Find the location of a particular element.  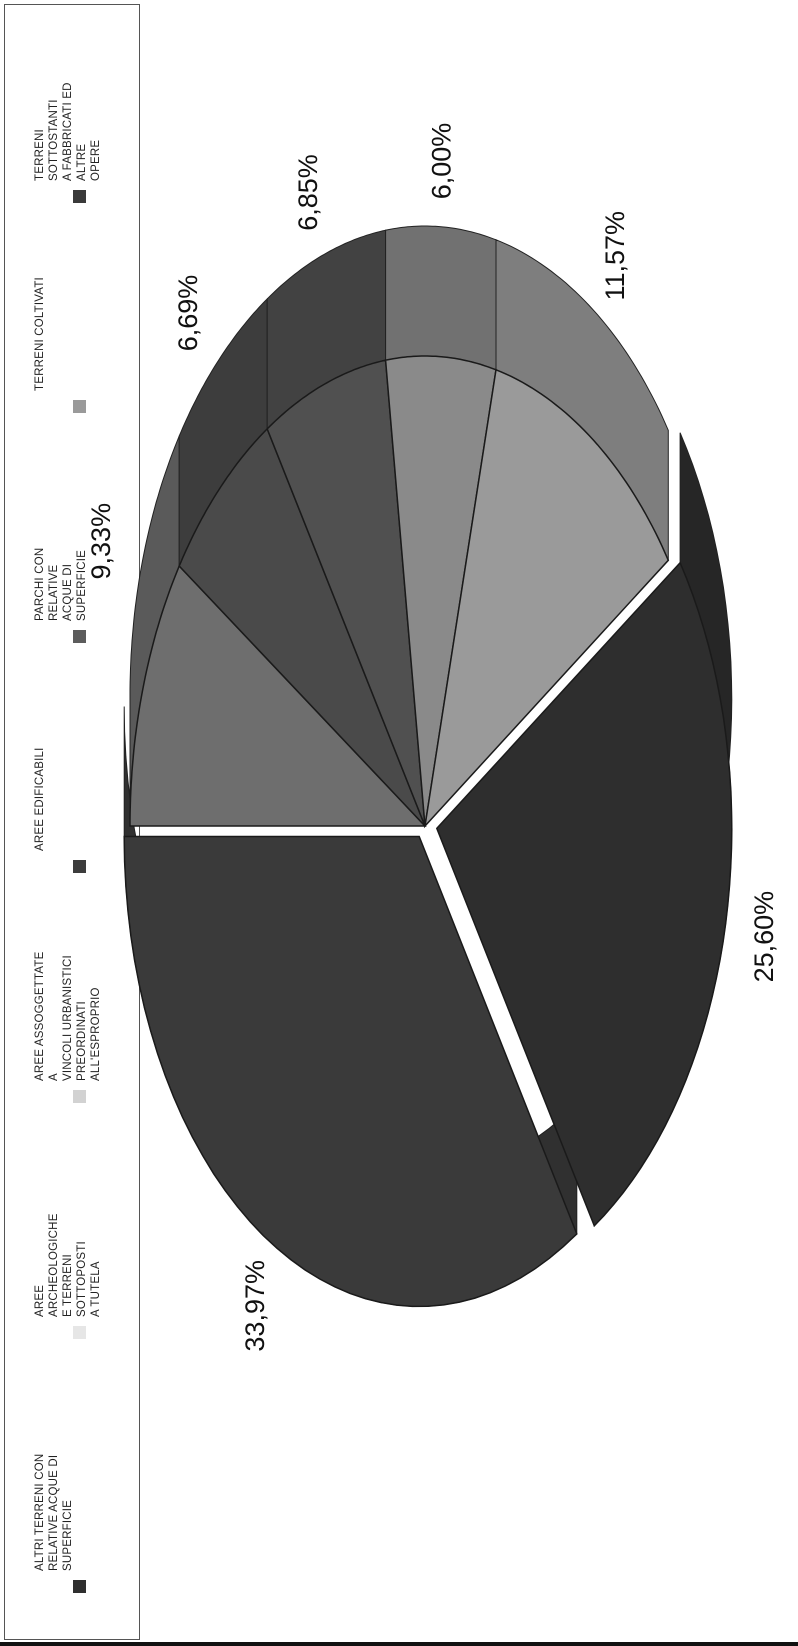

pie-slice-label: 25,60% is located at coordinates (764, 937).